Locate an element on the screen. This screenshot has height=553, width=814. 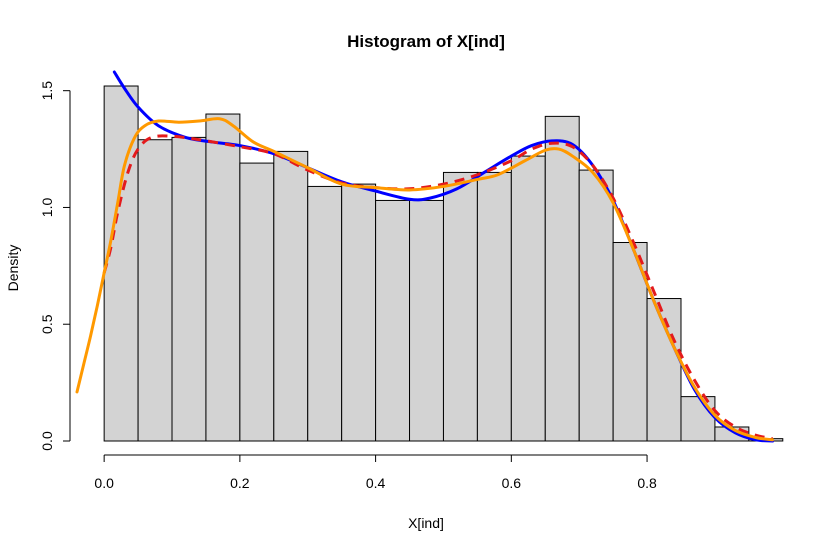
x-tick-label: 0.4 is located at coordinates (376, 483).